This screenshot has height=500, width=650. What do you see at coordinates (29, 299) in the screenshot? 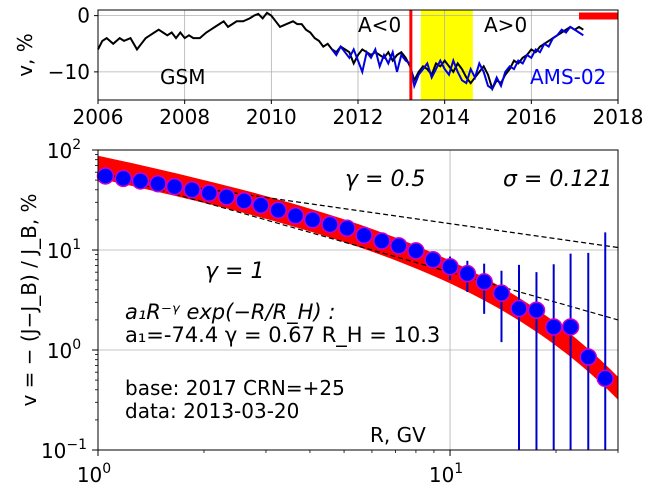
I see `bottom-y-axis-label: v = − (J−J_B) / J_B, %` at bounding box center [29, 299].